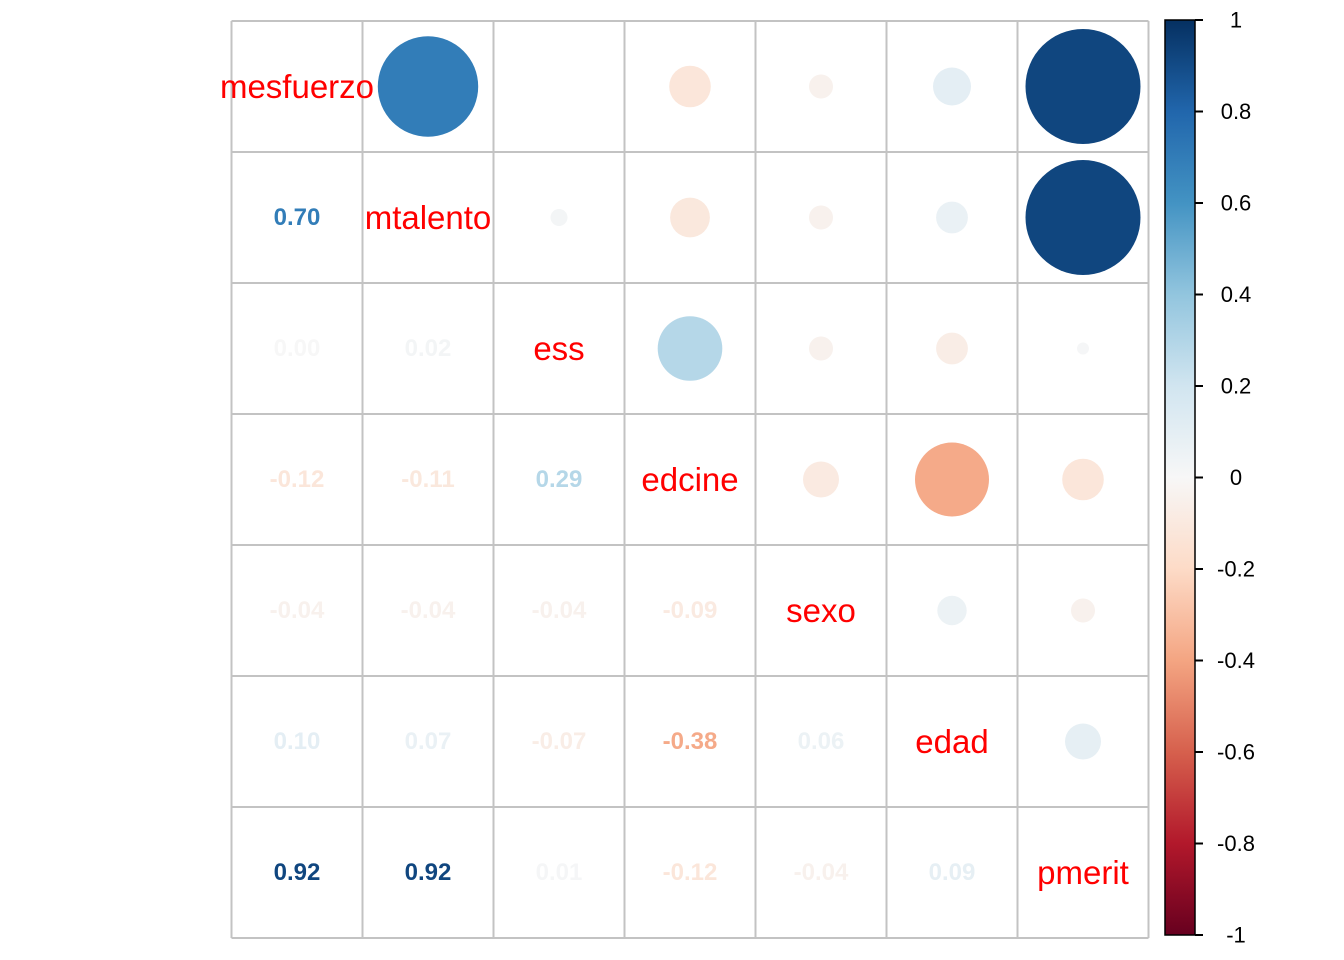 The height and width of the screenshot is (960, 1344). I want to click on corr-circle-mtalento-edad, so click(952, 217).